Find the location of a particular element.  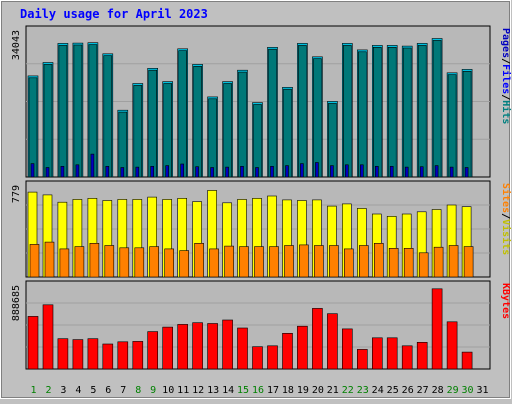

x-tick-day-14: 14 is located at coordinates (228, 390).